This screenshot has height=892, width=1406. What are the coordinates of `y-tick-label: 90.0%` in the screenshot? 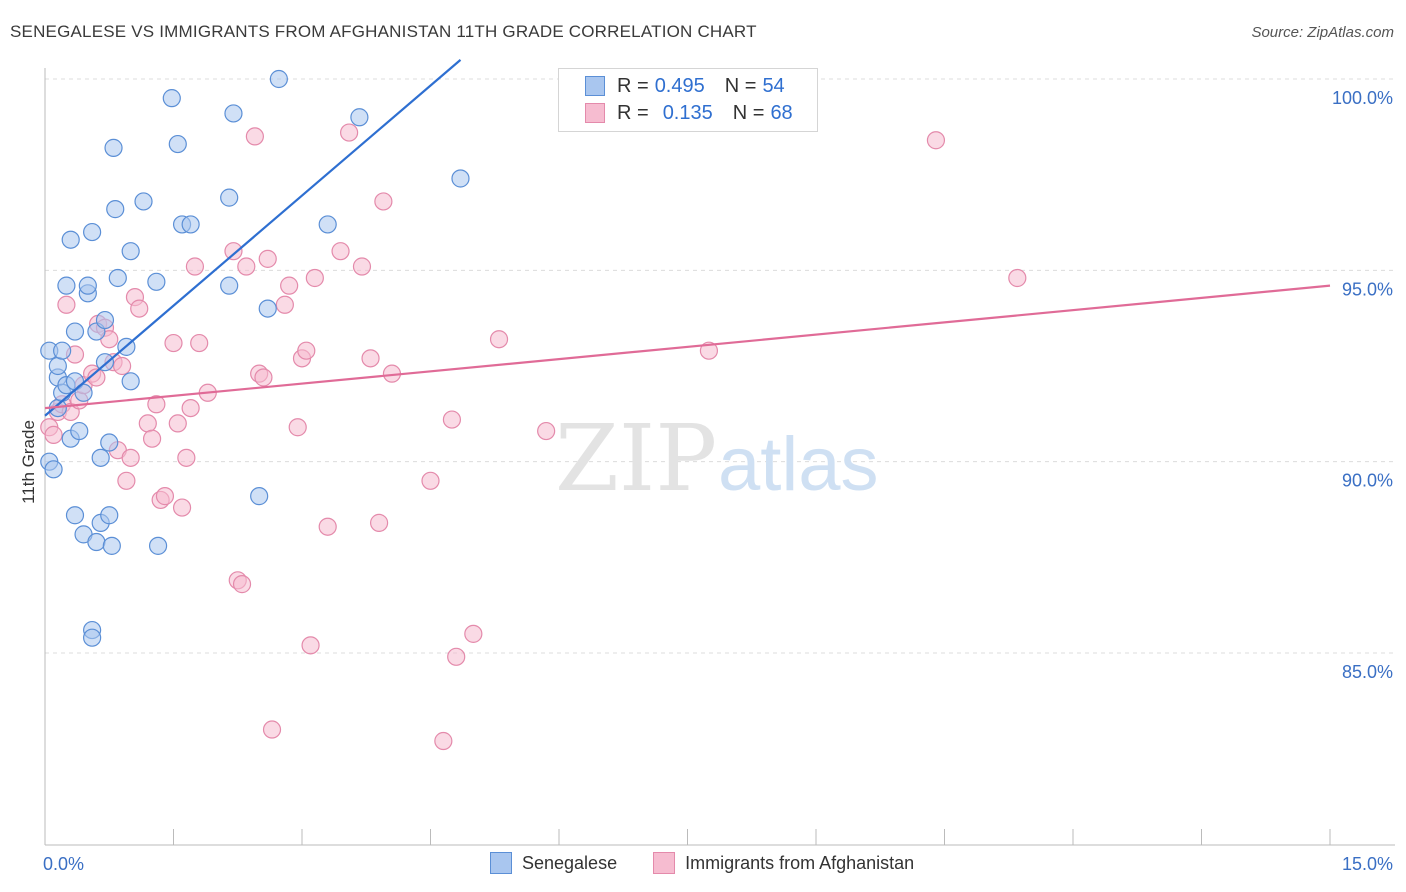 It's located at (1367, 481).